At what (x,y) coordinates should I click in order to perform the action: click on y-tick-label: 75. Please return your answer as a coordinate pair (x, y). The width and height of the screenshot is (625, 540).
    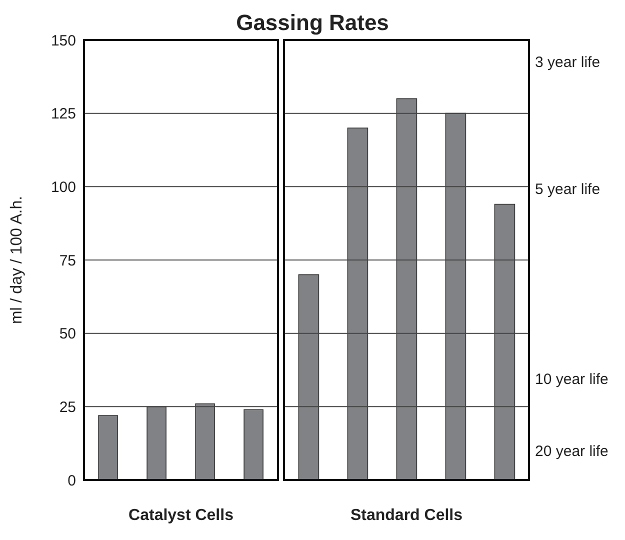
    Looking at the image, I should click on (67, 261).